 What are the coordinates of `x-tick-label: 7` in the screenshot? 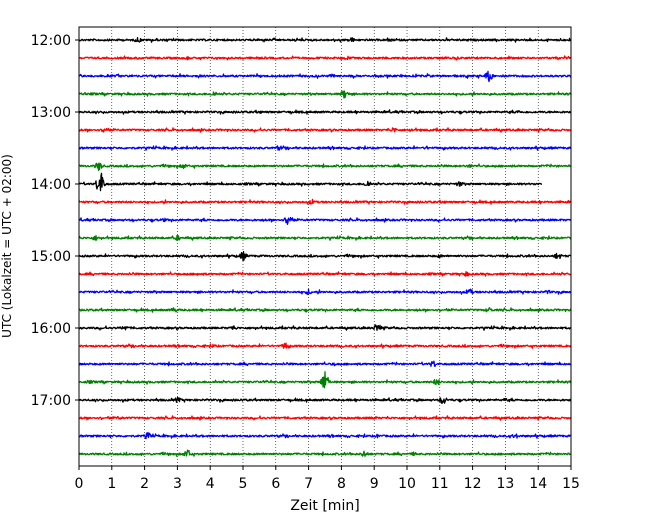 It's located at (308, 484).